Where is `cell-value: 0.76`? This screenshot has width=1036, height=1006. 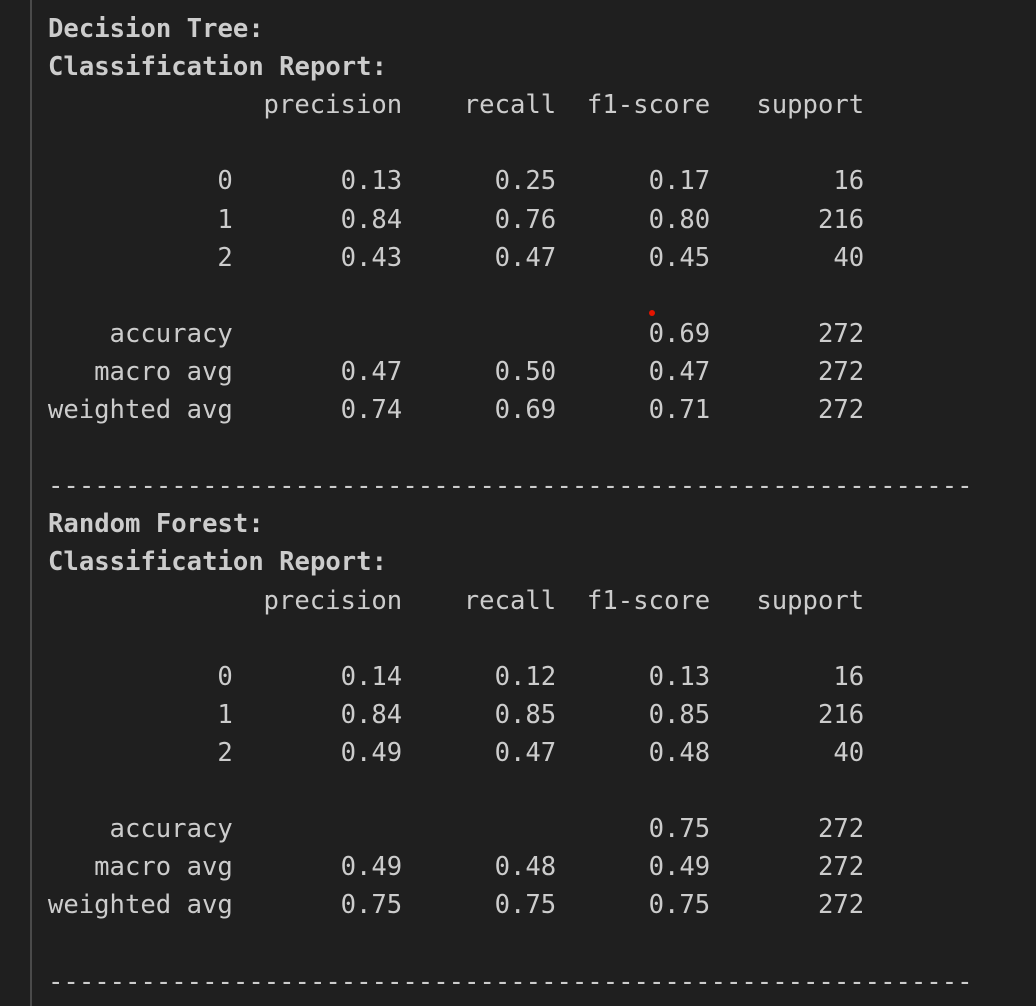 cell-value: 0.76 is located at coordinates (525, 219).